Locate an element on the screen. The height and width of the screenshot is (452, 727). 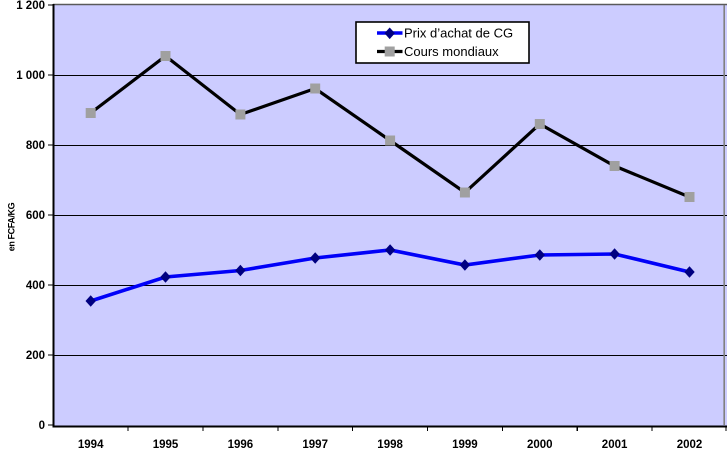
svg-text: 1995 is located at coordinates (166, 445).